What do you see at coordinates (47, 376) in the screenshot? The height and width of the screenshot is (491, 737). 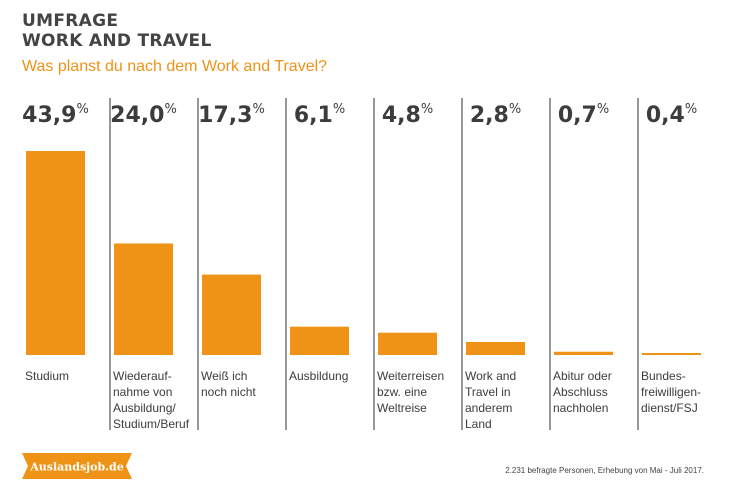 I see `category-label: Studium` at bounding box center [47, 376].